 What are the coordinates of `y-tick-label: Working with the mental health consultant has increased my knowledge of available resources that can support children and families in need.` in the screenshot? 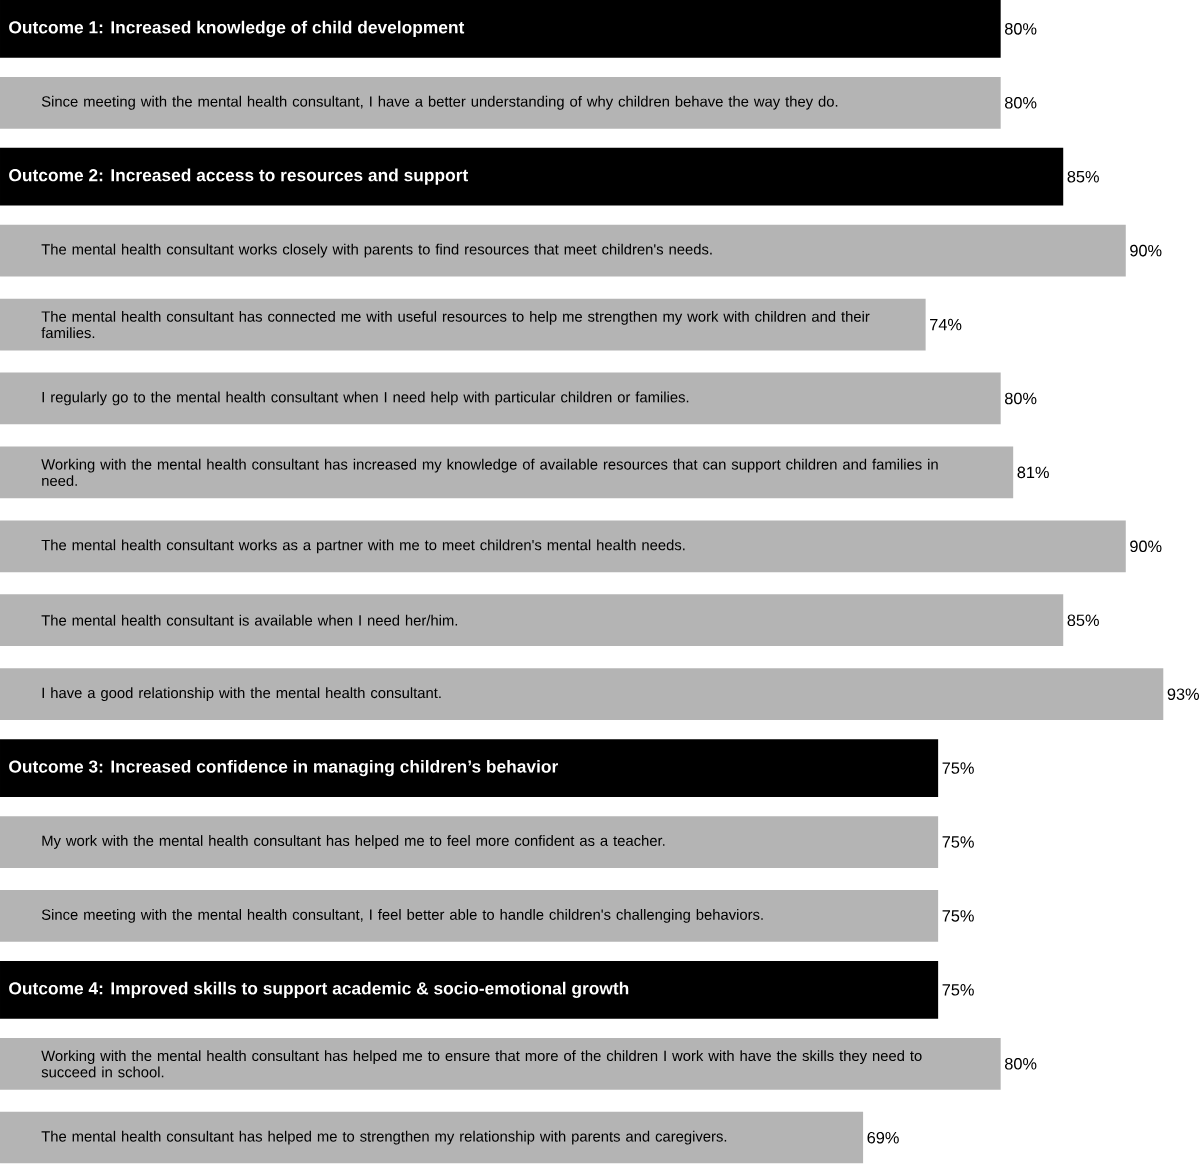 It's located at (489, 472).